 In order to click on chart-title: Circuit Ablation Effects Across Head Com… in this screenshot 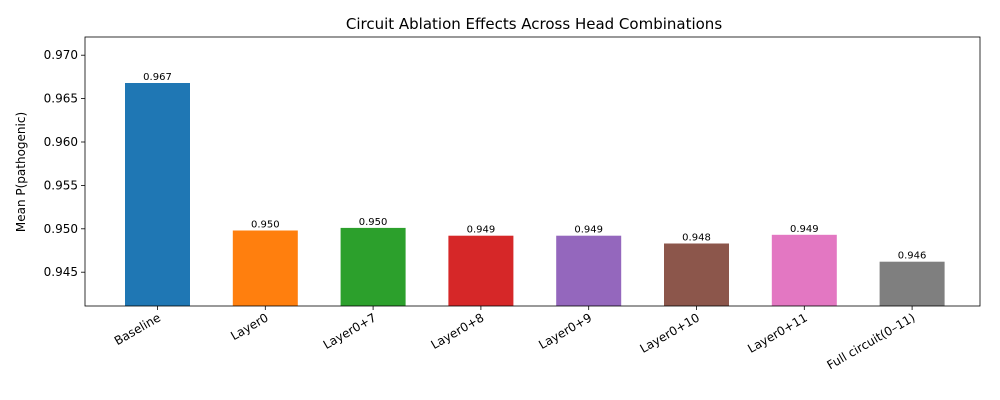, I will do `click(534, 24)`.